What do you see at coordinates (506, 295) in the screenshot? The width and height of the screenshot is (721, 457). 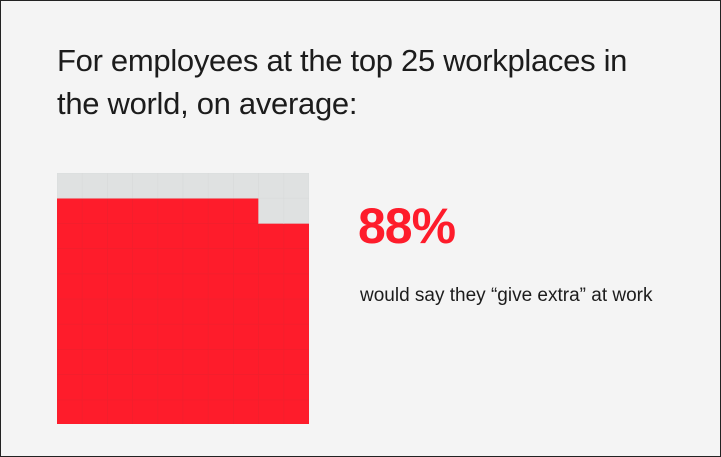 I see `description: would say they “give extra” at work` at bounding box center [506, 295].